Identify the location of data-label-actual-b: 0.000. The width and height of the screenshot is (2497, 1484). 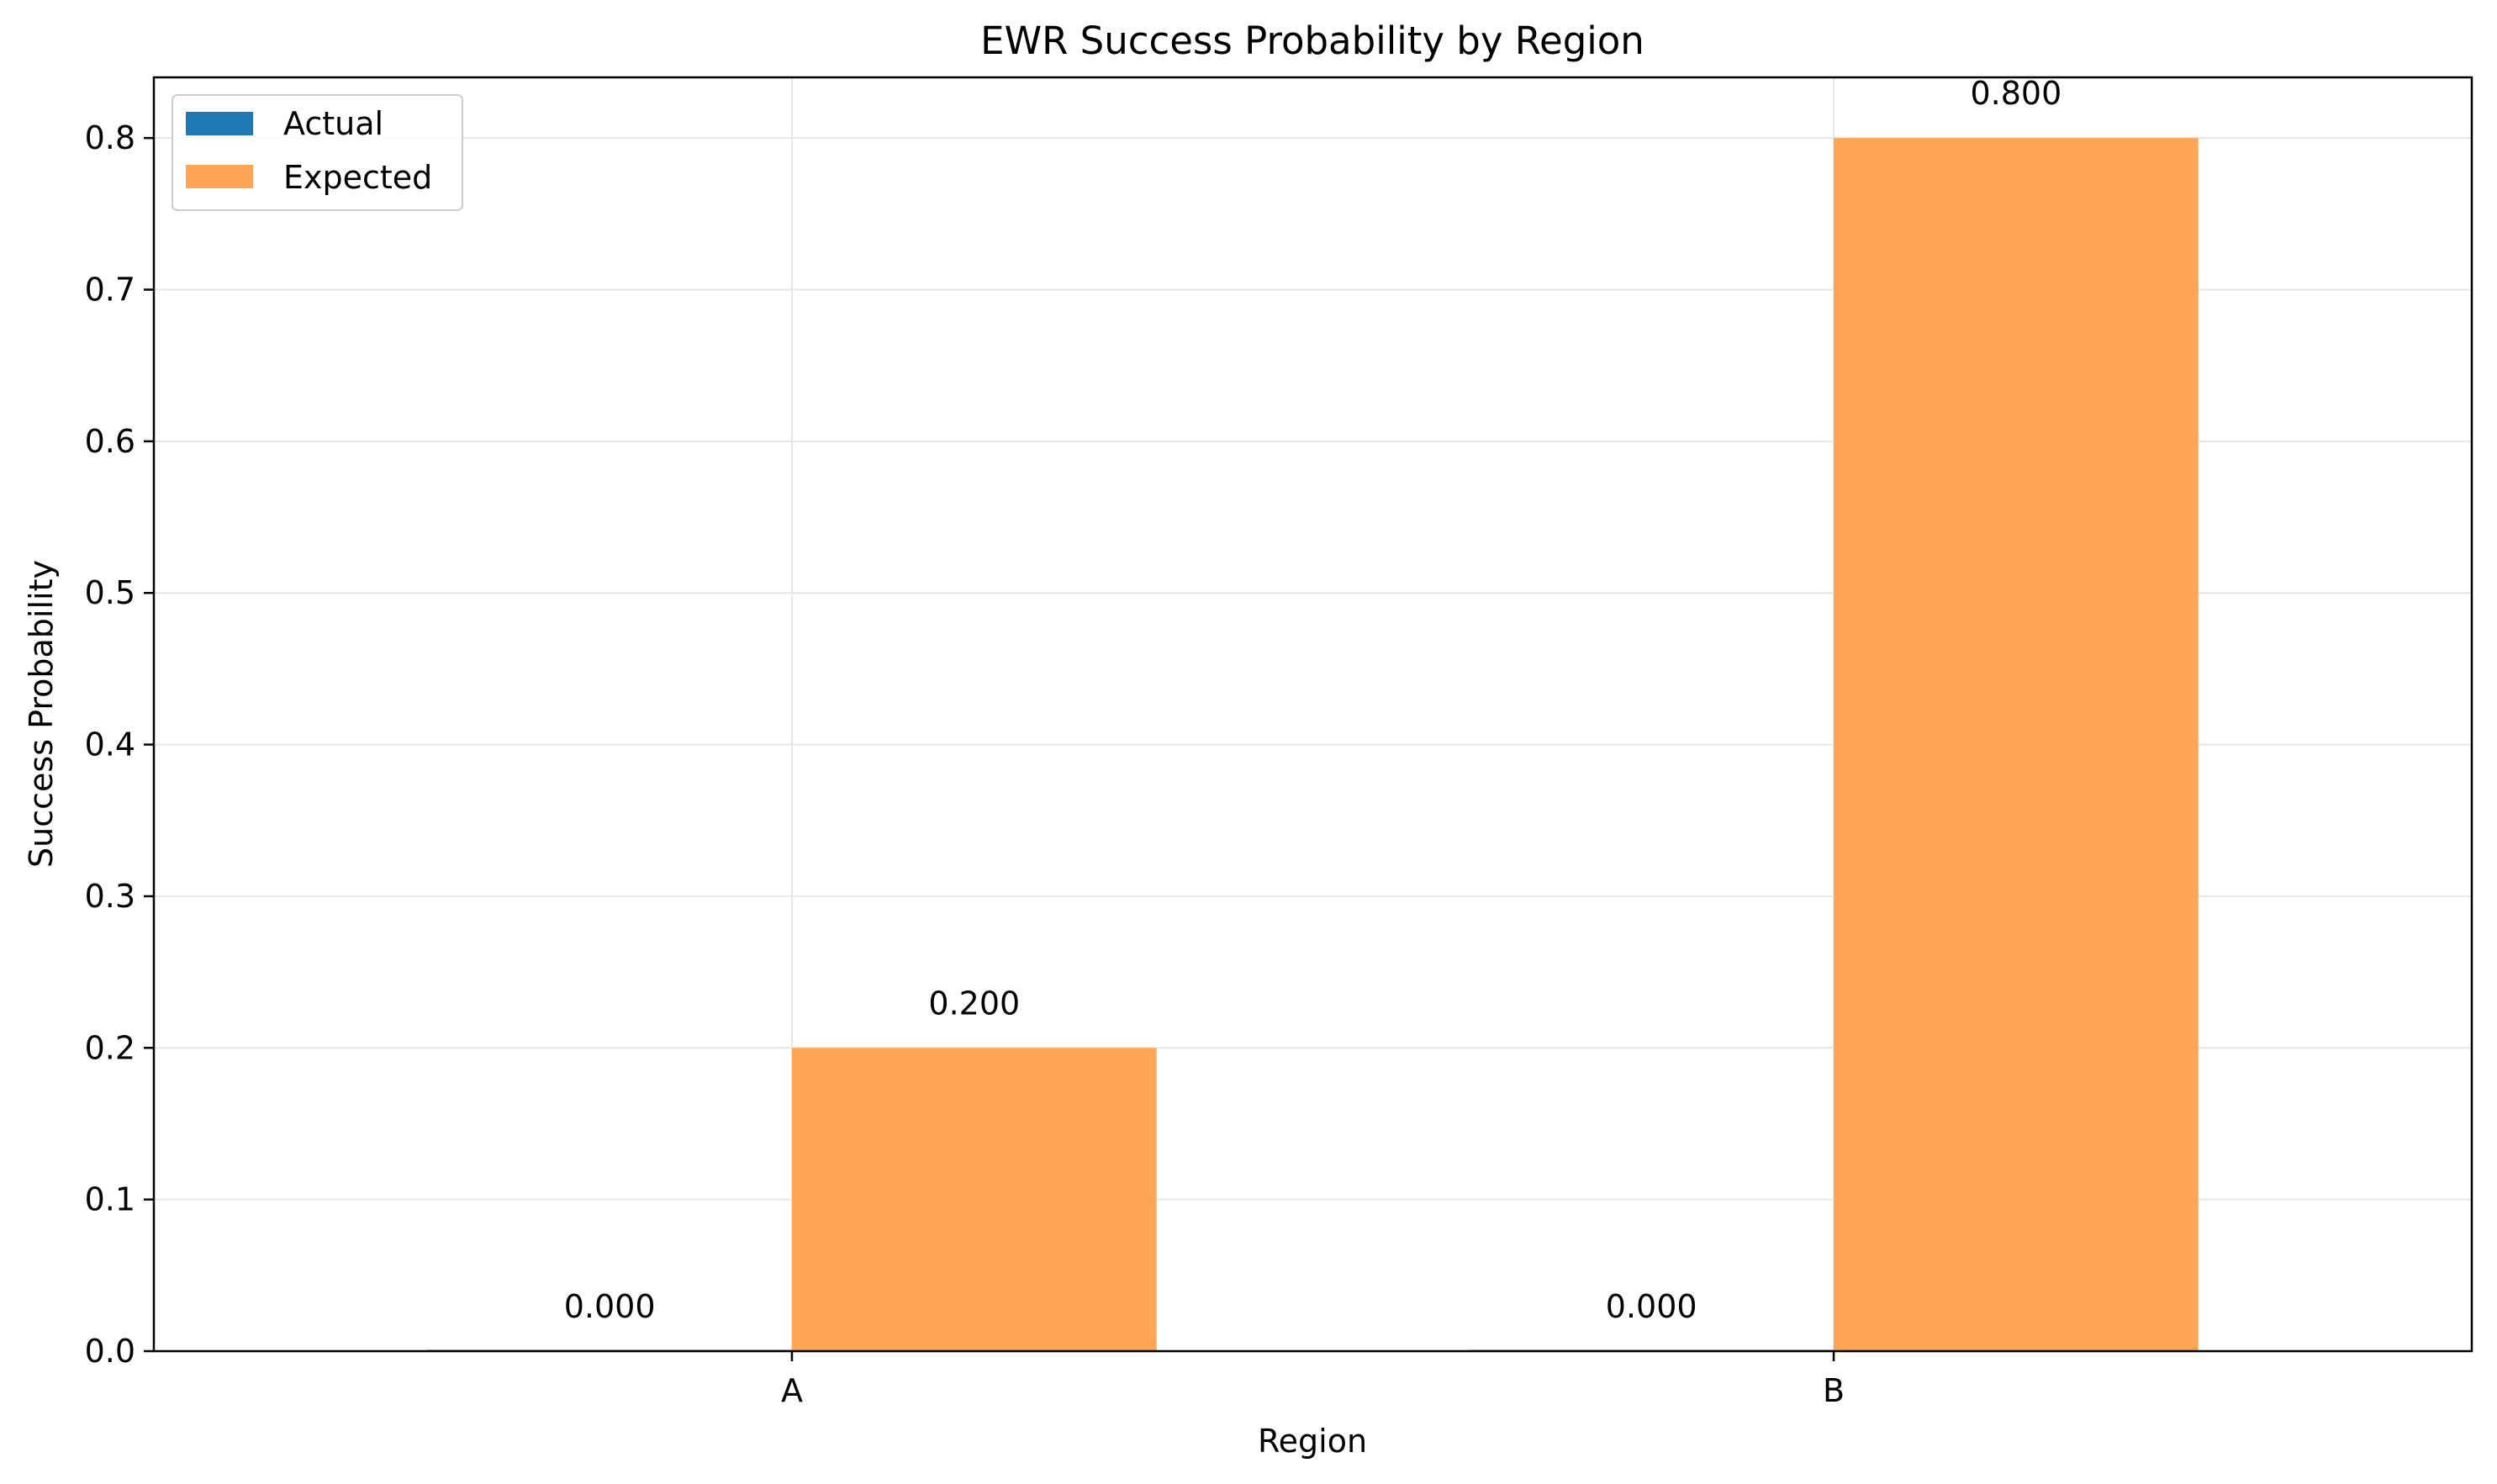
(1651, 1306).